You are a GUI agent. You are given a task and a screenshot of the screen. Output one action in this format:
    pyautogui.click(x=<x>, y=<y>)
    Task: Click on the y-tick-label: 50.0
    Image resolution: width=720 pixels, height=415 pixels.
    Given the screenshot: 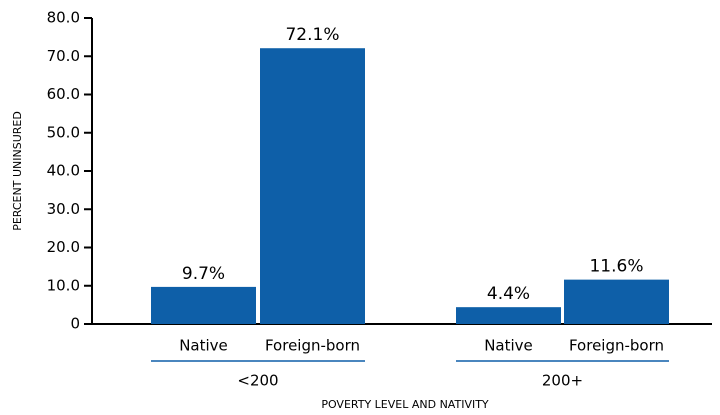 What is the action you would take?
    pyautogui.click(x=63, y=132)
    